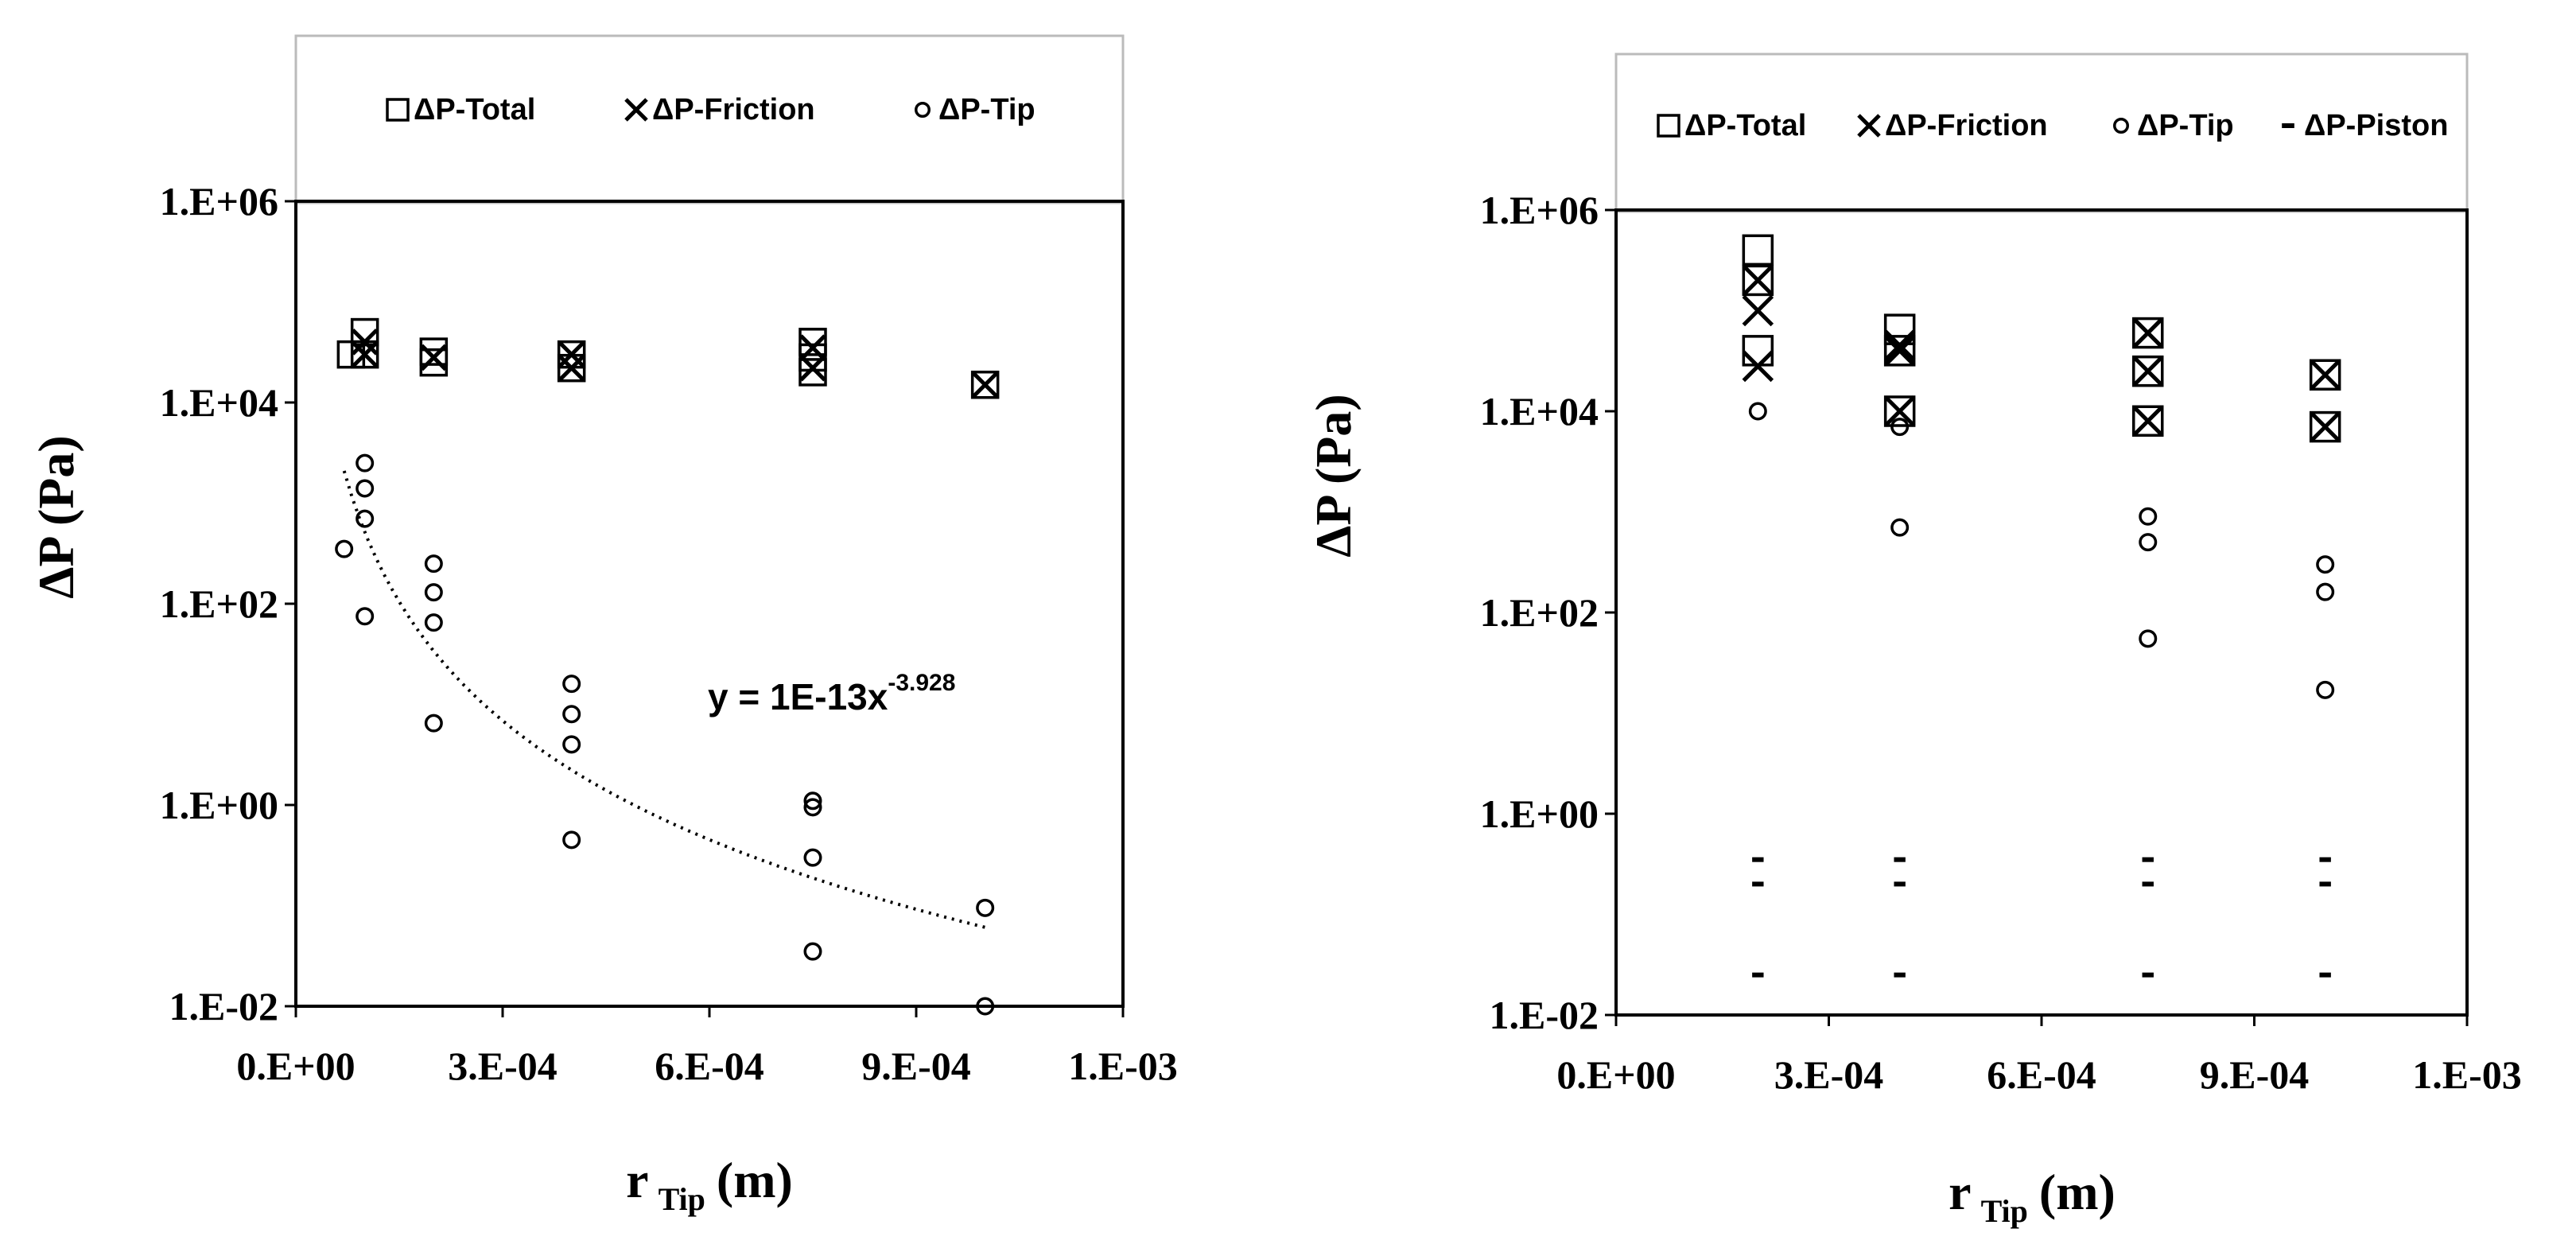 This screenshot has width=2576, height=1256. I want to click on legend-label: ΔP-Tip, so click(986, 109).